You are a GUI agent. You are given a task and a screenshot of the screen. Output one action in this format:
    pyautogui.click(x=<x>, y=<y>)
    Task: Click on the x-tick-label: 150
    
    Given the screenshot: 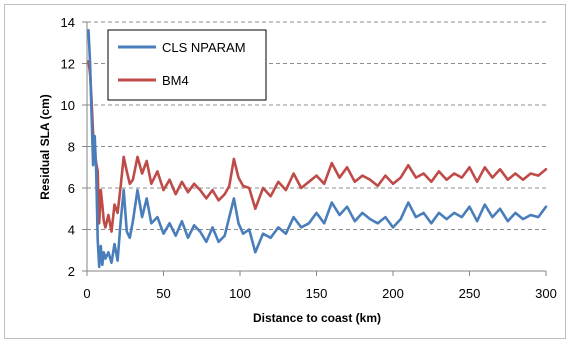 What is the action you would take?
    pyautogui.click(x=317, y=293)
    